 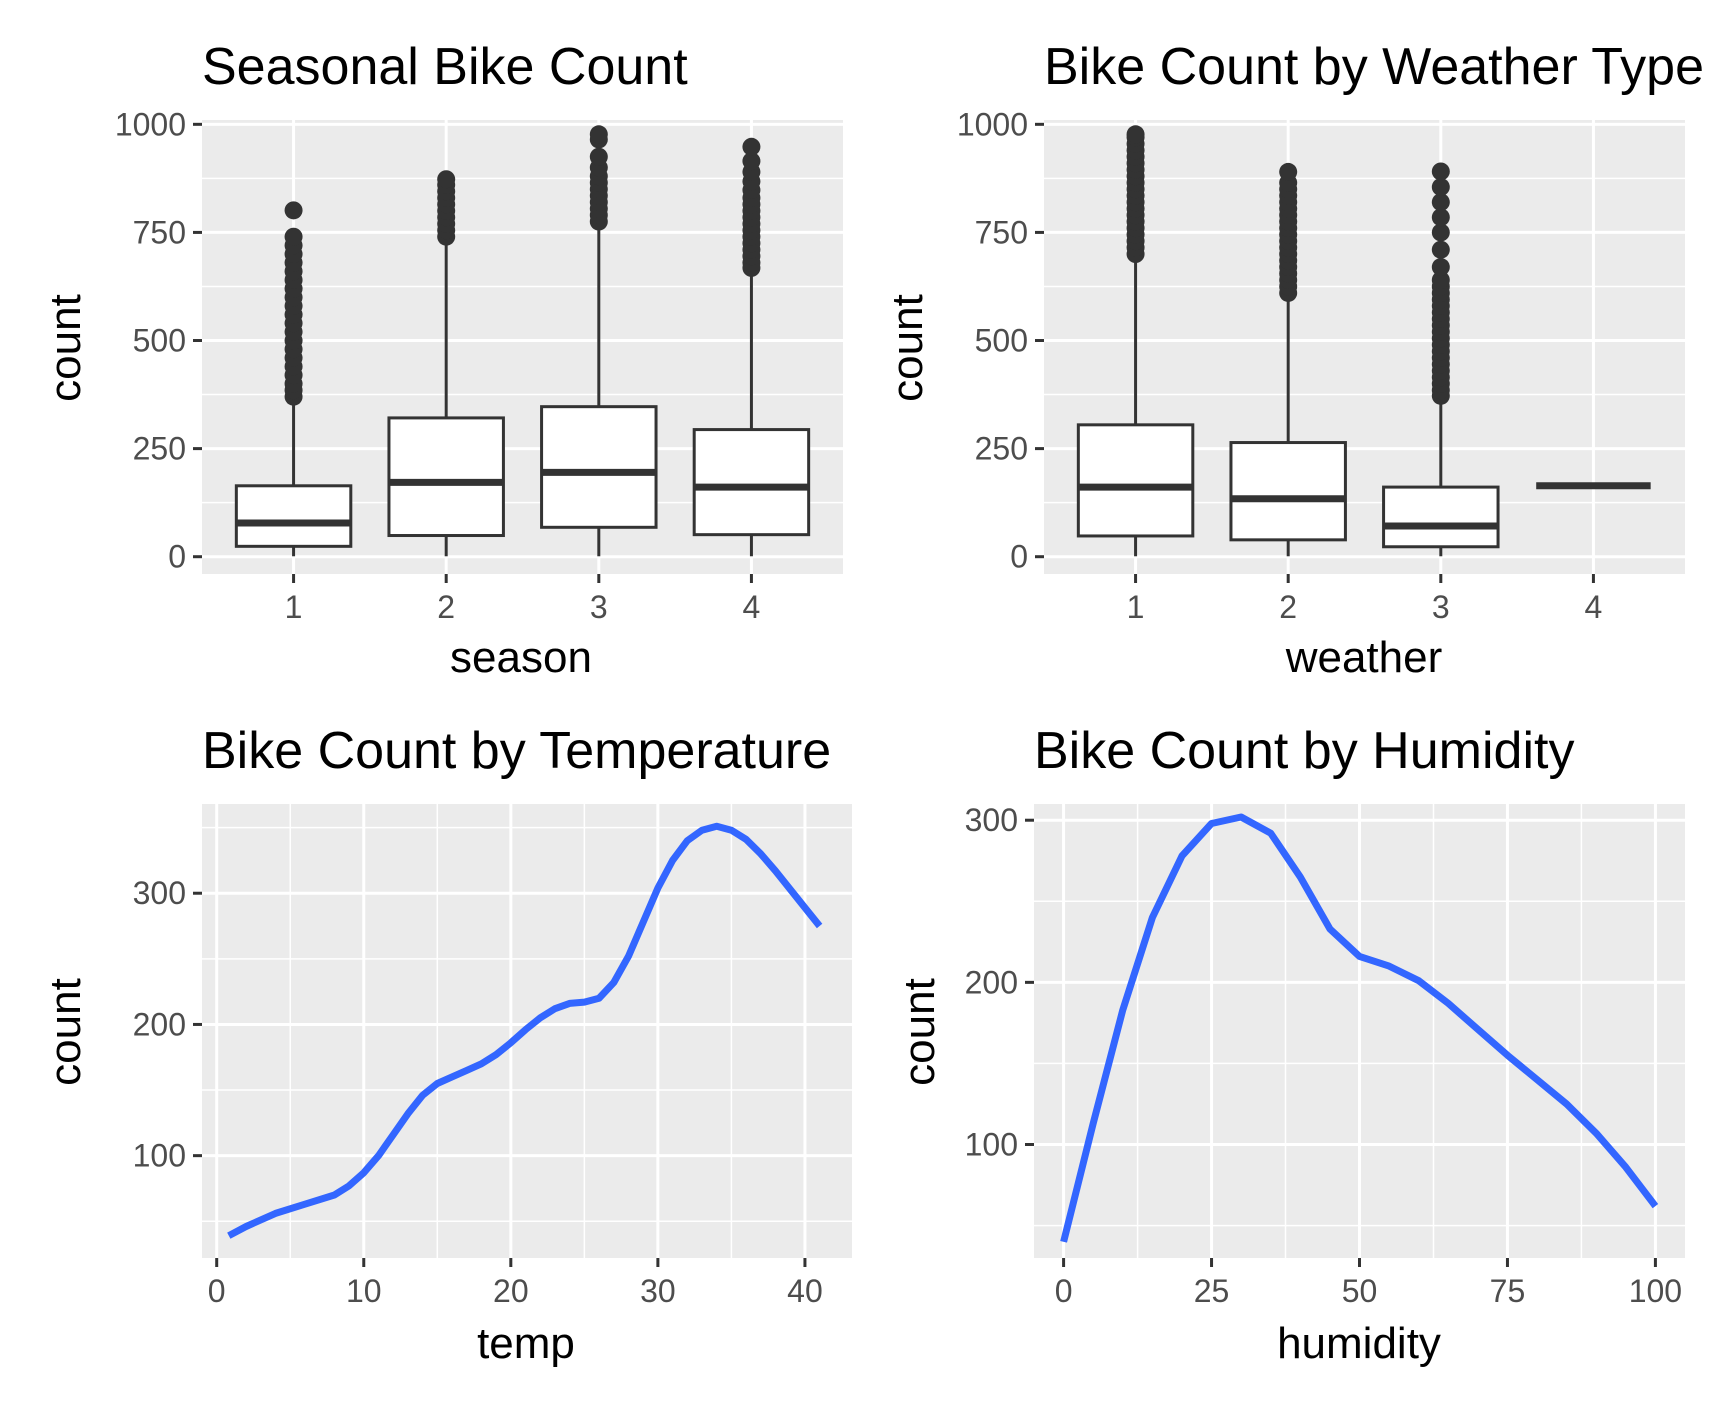 I want to click on humidity-x-tick-label: 25, so click(x=1212, y=1291).